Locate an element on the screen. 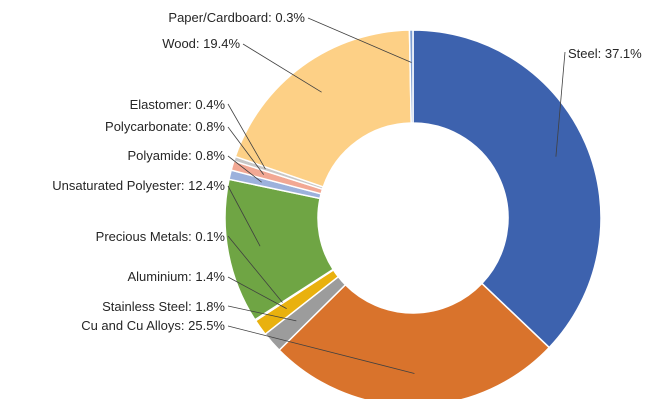  leader-elastomer is located at coordinates (246, 136).